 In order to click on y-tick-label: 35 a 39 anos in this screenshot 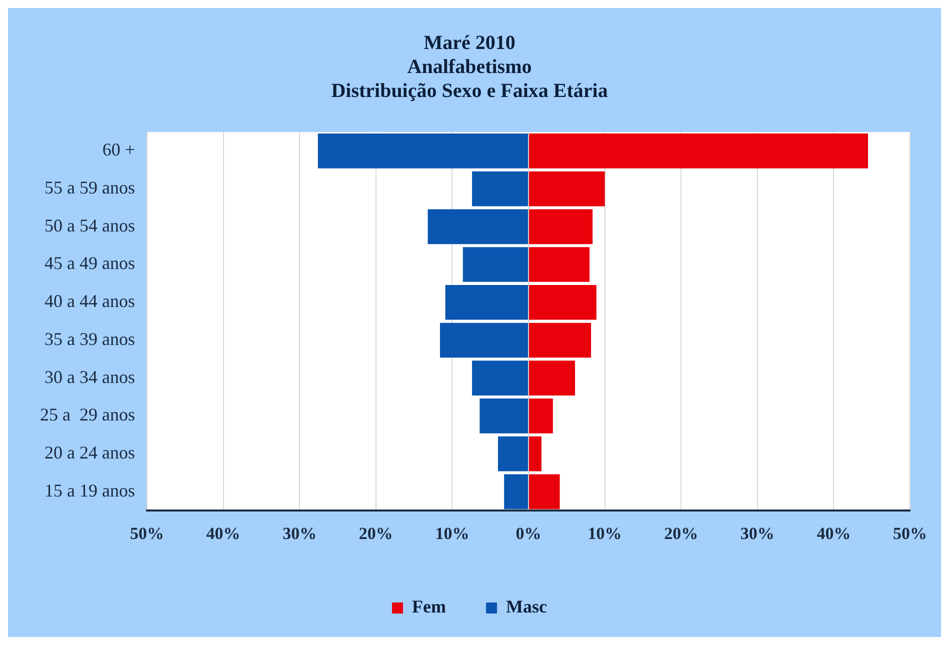, I will do `click(89, 338)`.